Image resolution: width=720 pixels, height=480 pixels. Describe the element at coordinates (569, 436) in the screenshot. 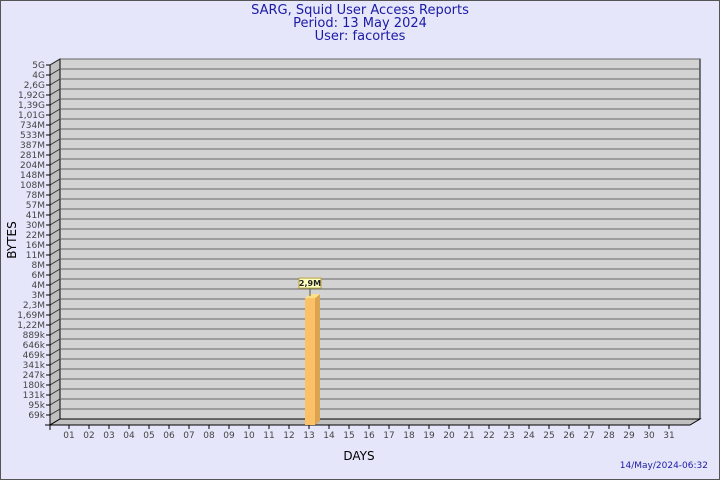

I see `x-tick-label: 26` at that location.